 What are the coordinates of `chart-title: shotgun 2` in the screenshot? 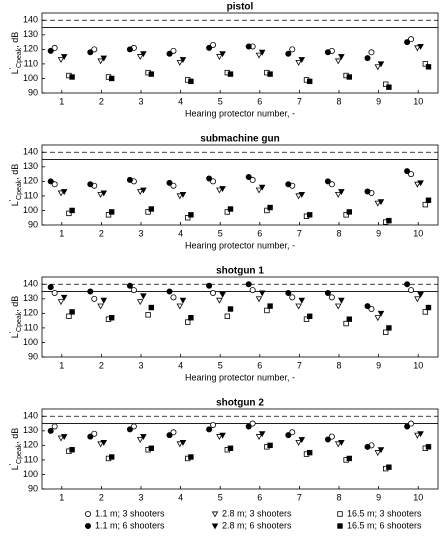 It's located at (240, 403).